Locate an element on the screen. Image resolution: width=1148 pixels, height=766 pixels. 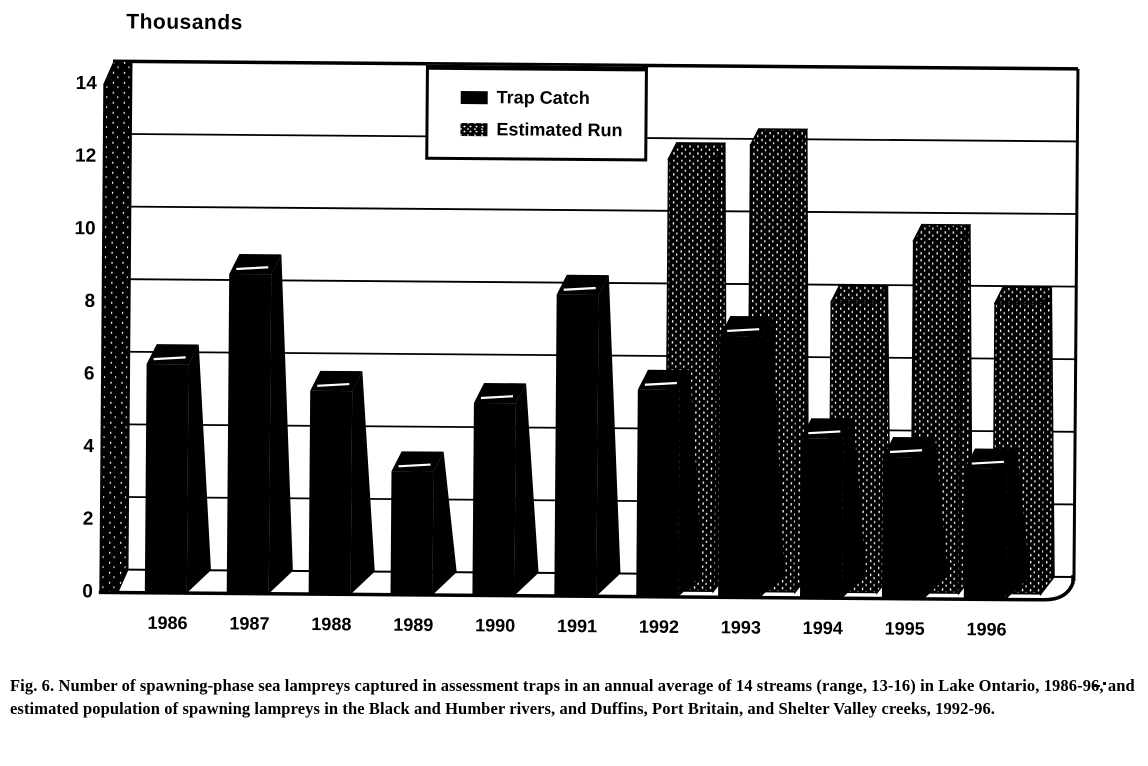
bar-1991-trap-catch is located at coordinates (587, 435).